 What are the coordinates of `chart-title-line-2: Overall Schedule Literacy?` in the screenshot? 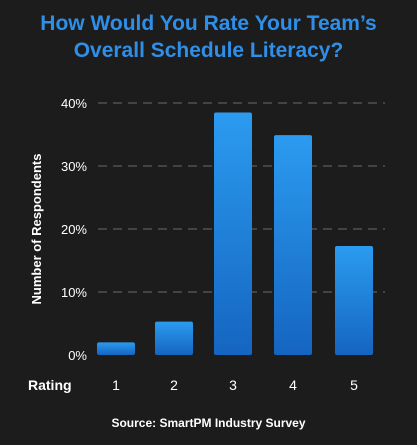 It's located at (208, 50).